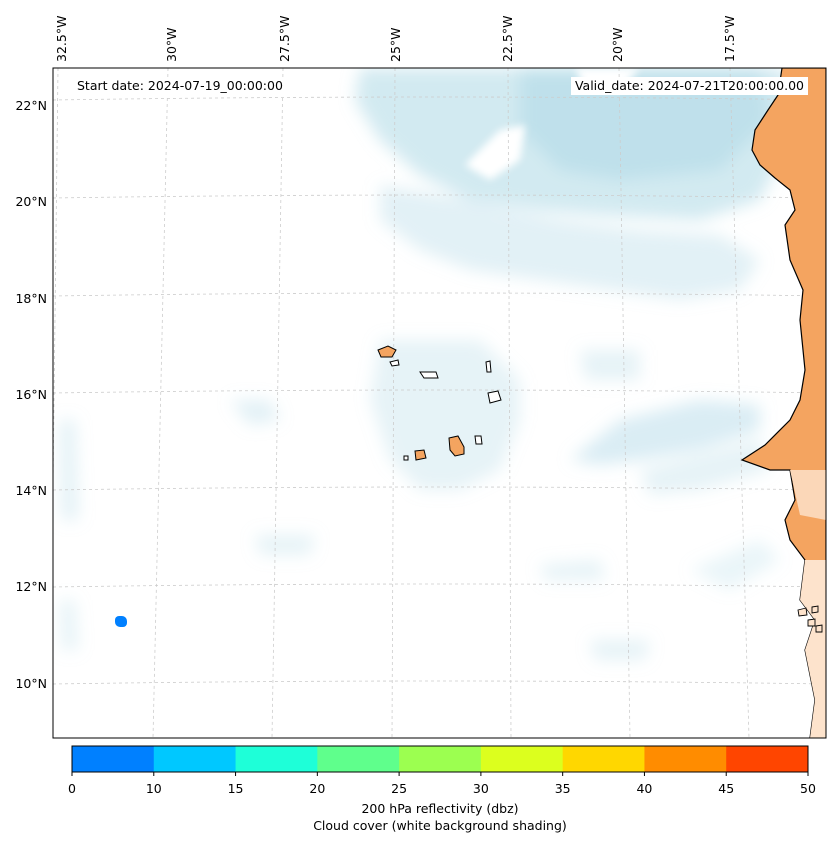  Describe the element at coordinates (729, 38) in the screenshot. I see `lon-label-17-5w: 17.5°W` at that location.